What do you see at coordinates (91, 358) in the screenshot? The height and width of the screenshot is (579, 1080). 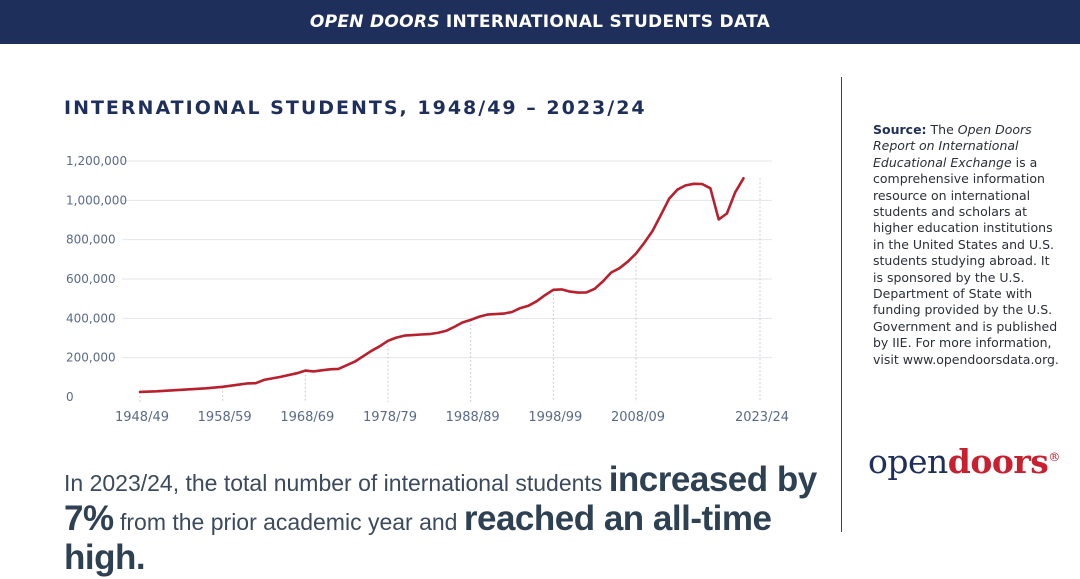 I see `y-tick-label: 200,000` at bounding box center [91, 358].